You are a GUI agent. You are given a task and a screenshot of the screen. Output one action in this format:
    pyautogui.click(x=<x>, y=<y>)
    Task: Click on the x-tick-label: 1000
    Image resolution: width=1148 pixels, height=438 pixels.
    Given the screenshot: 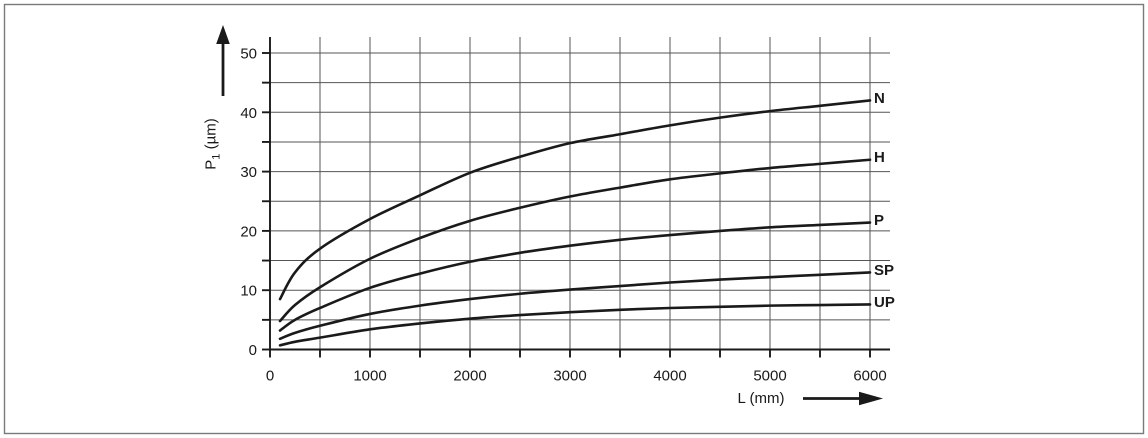 What is the action you would take?
    pyautogui.click(x=369, y=376)
    